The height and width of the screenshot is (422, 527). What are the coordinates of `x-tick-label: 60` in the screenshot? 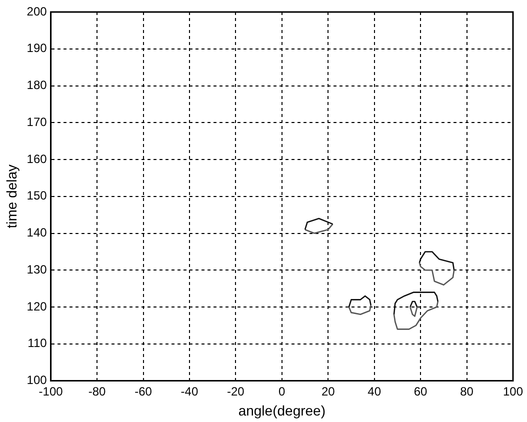 It's located at (421, 391).